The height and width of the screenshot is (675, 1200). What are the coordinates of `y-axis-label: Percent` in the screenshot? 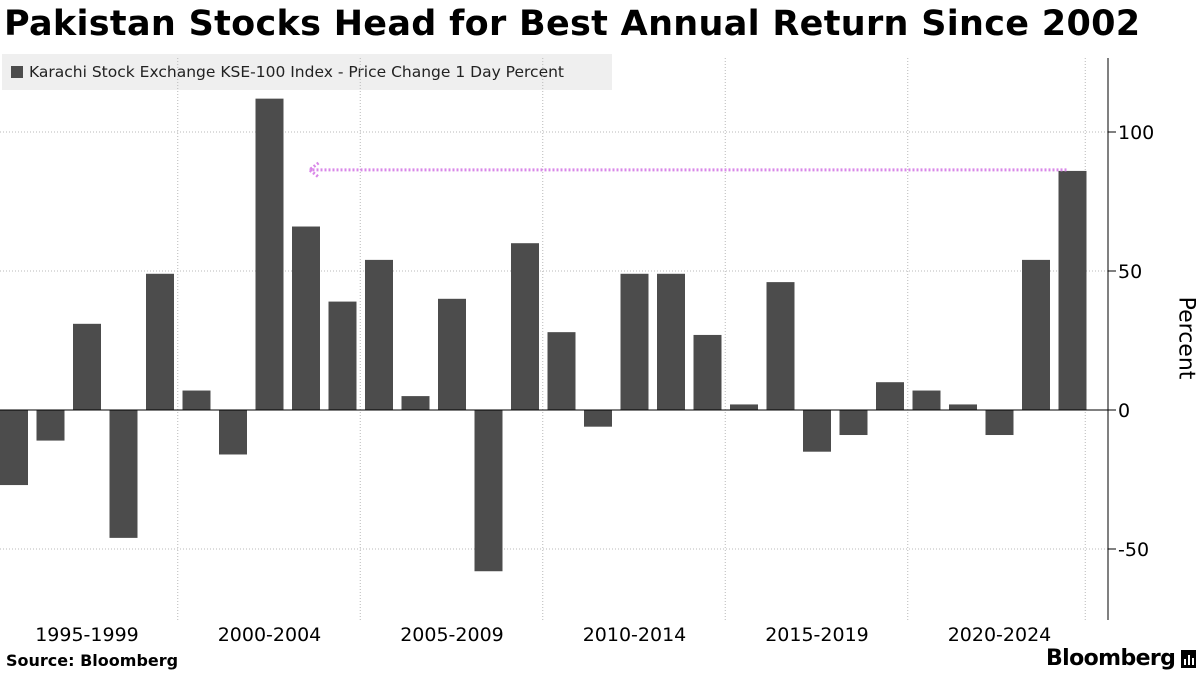 It's located at (1186, 338).